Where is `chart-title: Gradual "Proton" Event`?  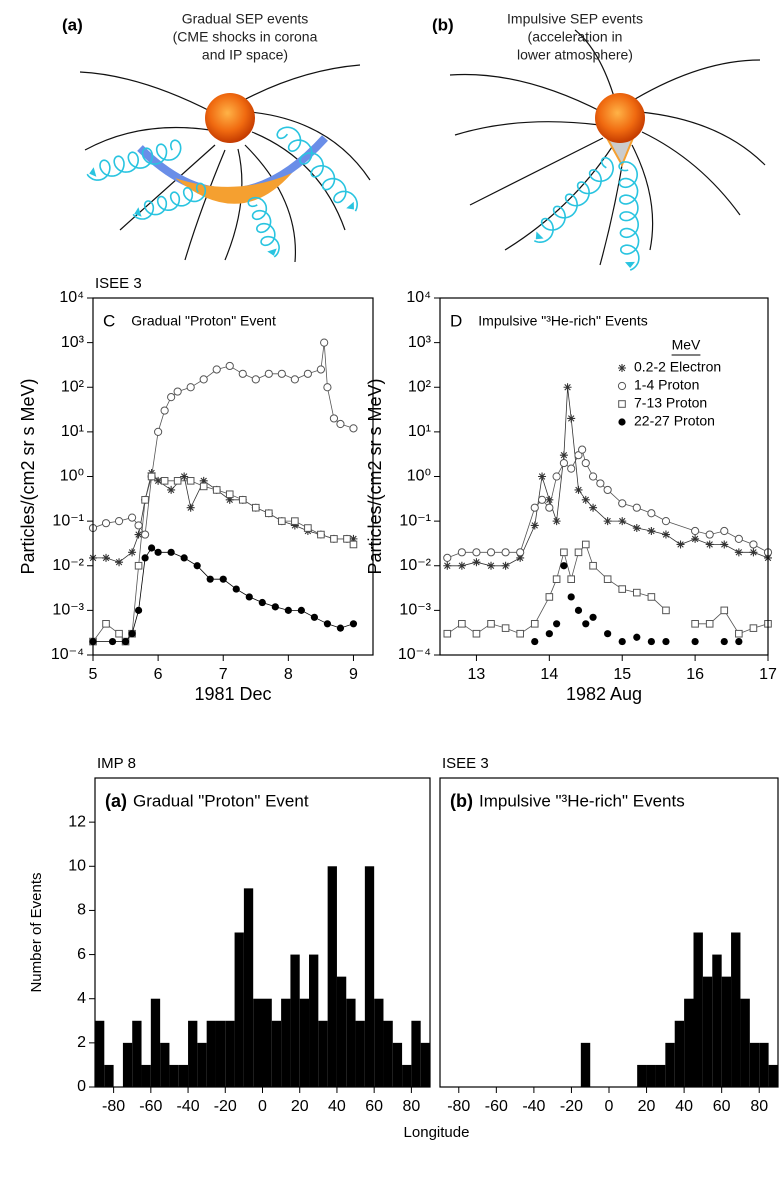 chart-title: Gradual "Proton" Event is located at coordinates (221, 800).